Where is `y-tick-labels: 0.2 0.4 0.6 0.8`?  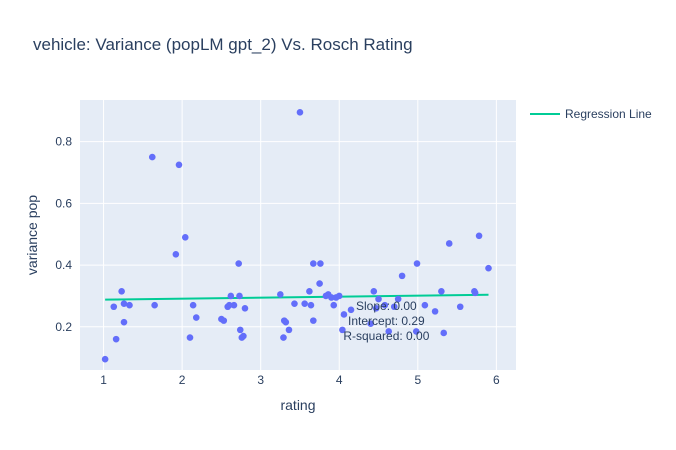 y-tick-labels: 0.2 0.4 0.6 0.8 is located at coordinates (63, 234).